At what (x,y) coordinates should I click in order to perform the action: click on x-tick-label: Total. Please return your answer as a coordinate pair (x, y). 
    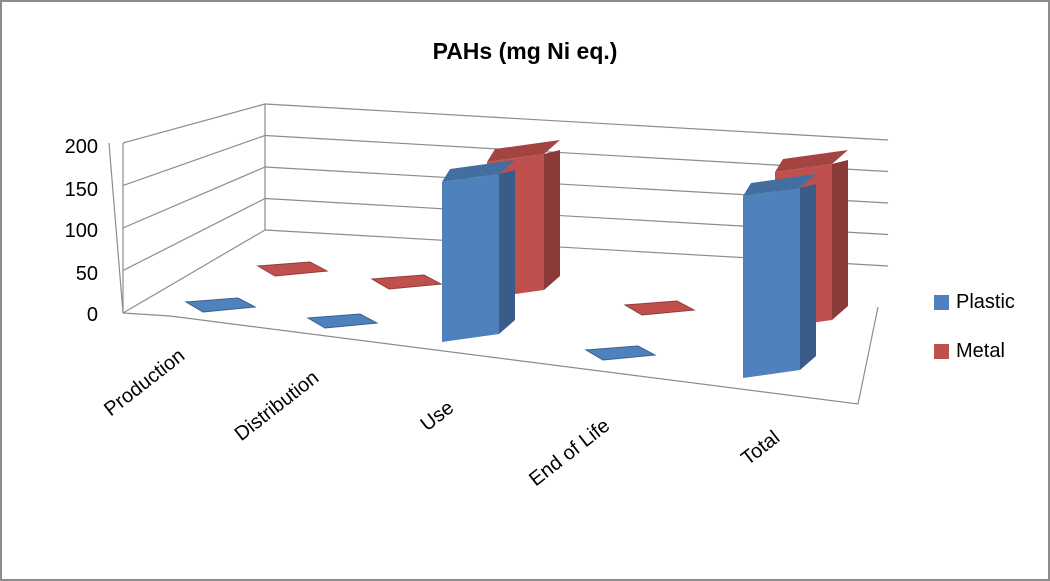
    Looking at the image, I should click on (760, 448).